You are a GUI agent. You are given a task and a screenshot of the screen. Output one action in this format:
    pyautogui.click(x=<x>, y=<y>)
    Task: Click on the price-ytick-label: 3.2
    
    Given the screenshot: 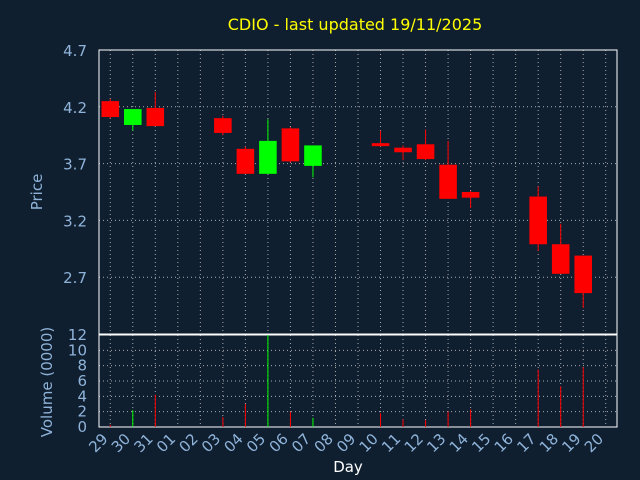 What is the action you would take?
    pyautogui.click(x=75, y=221)
    